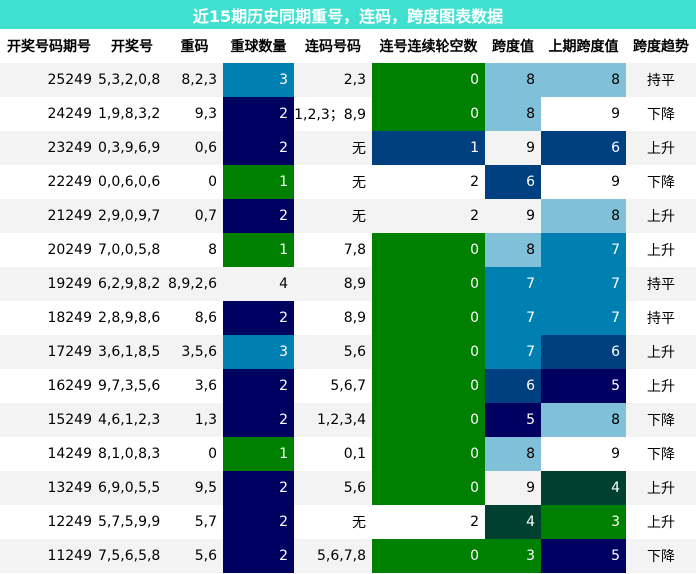 The image size is (696, 574). What do you see at coordinates (132, 114) in the screenshot?
I see `draw-numbers-cell: 1,9,8,3,2` at bounding box center [132, 114].